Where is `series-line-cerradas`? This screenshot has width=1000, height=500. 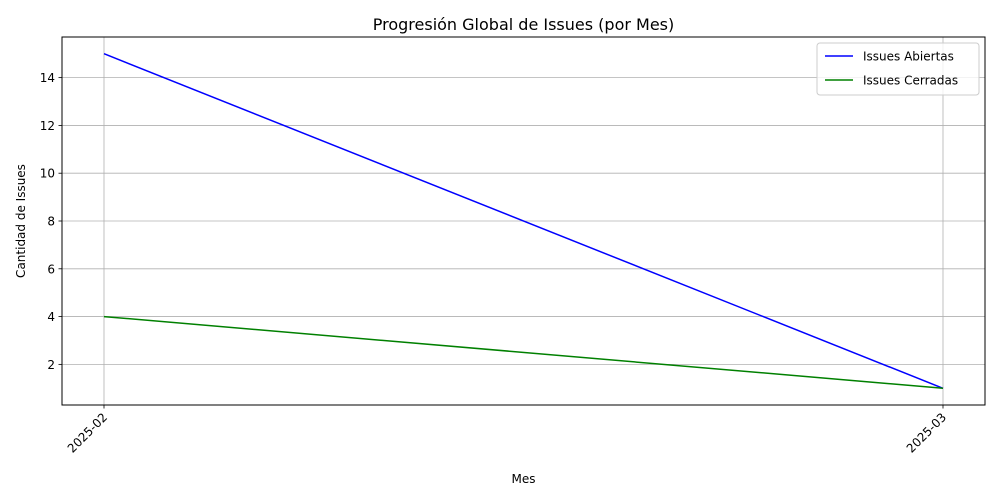
series-line-cerradas is located at coordinates (523, 352).